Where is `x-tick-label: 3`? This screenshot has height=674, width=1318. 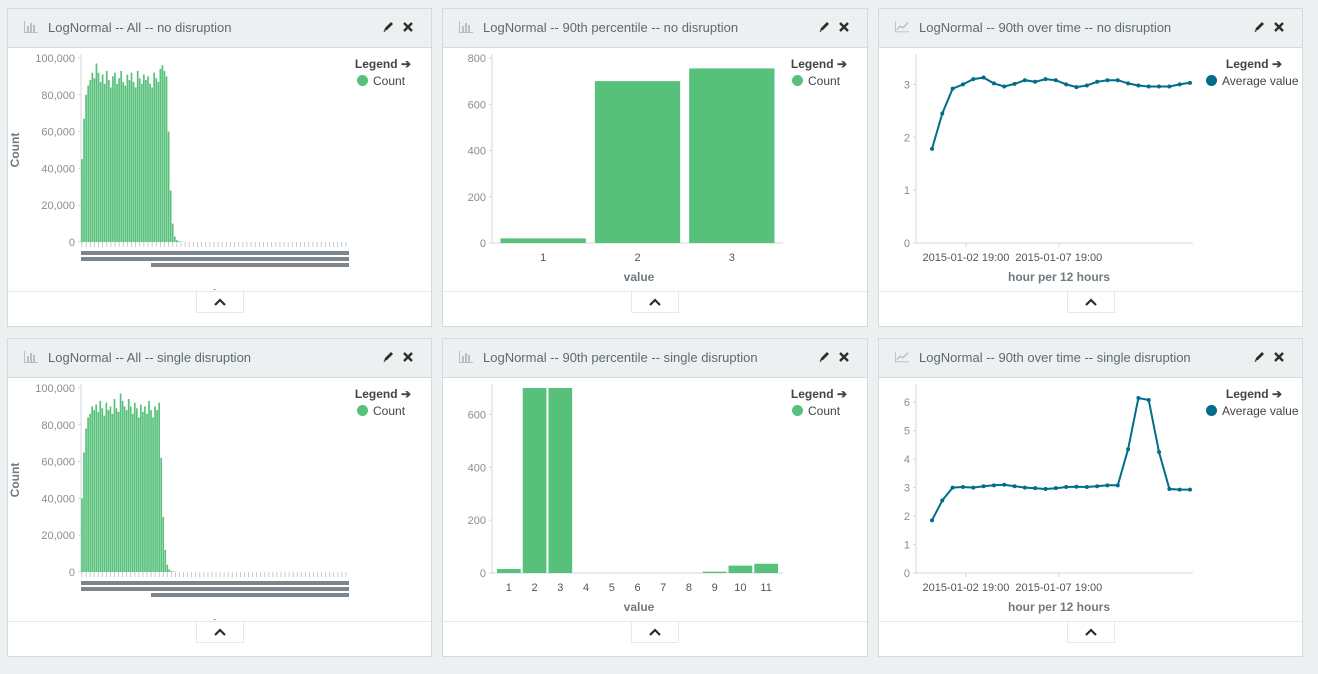
x-tick-label: 3 is located at coordinates (560, 588).